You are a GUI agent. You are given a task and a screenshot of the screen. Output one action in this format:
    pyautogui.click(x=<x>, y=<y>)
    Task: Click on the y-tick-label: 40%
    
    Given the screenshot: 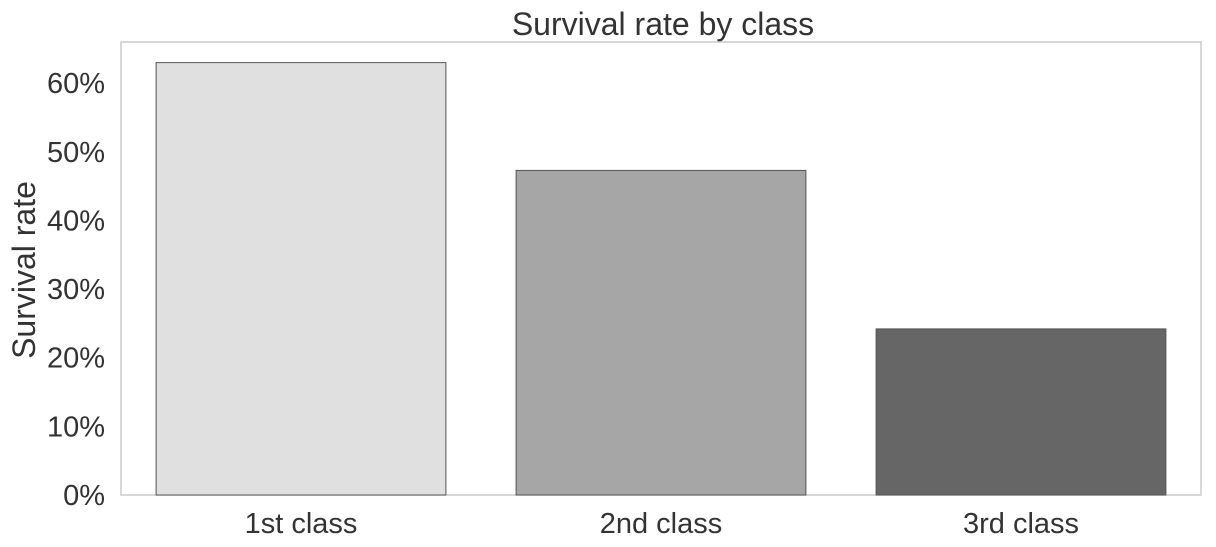 What is the action you would take?
    pyautogui.click(x=76, y=222)
    